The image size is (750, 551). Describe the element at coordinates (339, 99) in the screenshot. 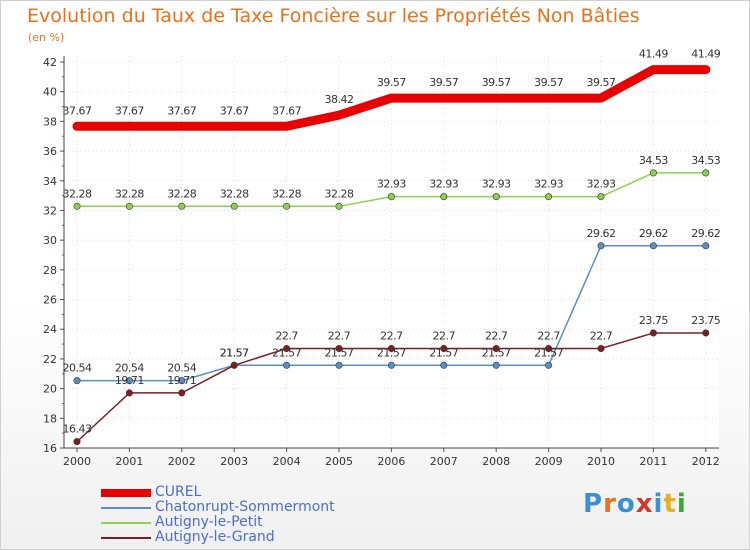

I see `data-label-curel: 38.42` at that location.